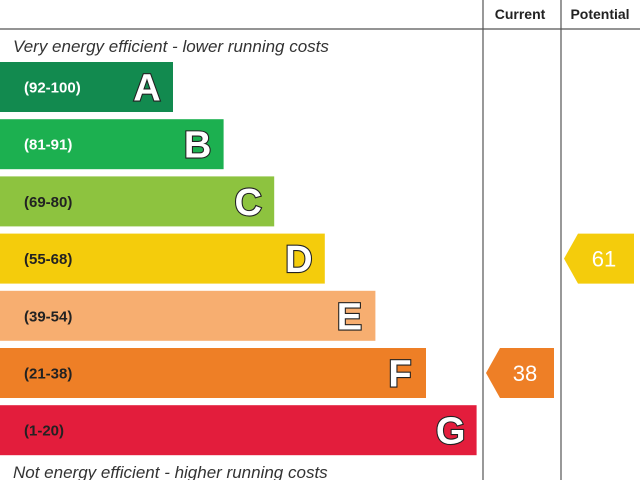 The image size is (640, 480). I want to click on band-c: (69-80) C, so click(137, 201).